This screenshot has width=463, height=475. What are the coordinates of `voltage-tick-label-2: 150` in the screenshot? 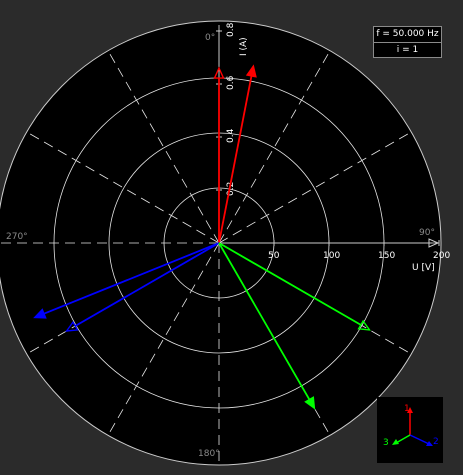 It's located at (386, 256).